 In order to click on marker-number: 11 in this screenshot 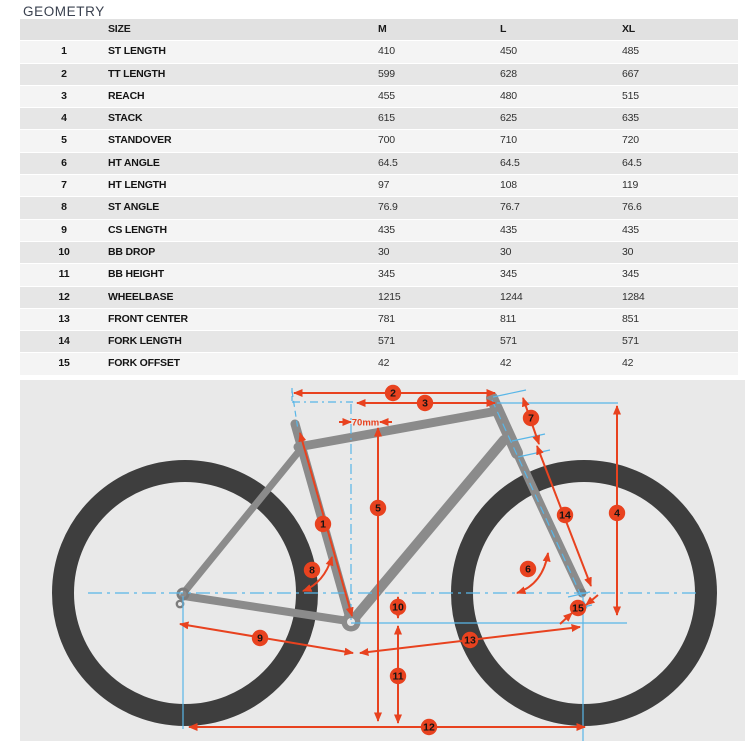, I will do `click(397, 677)`.